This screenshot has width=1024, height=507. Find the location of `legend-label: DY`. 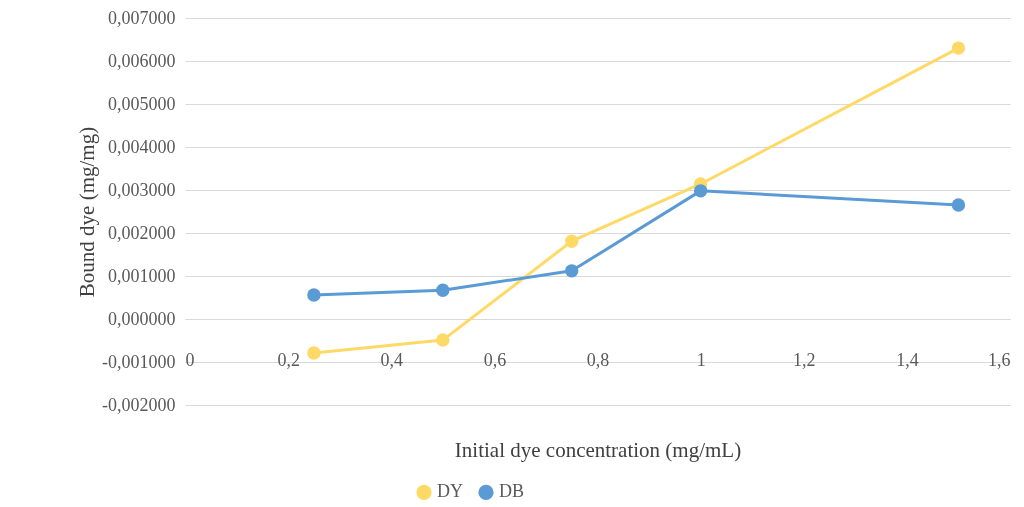

legend-label: DY is located at coordinates (450, 491).